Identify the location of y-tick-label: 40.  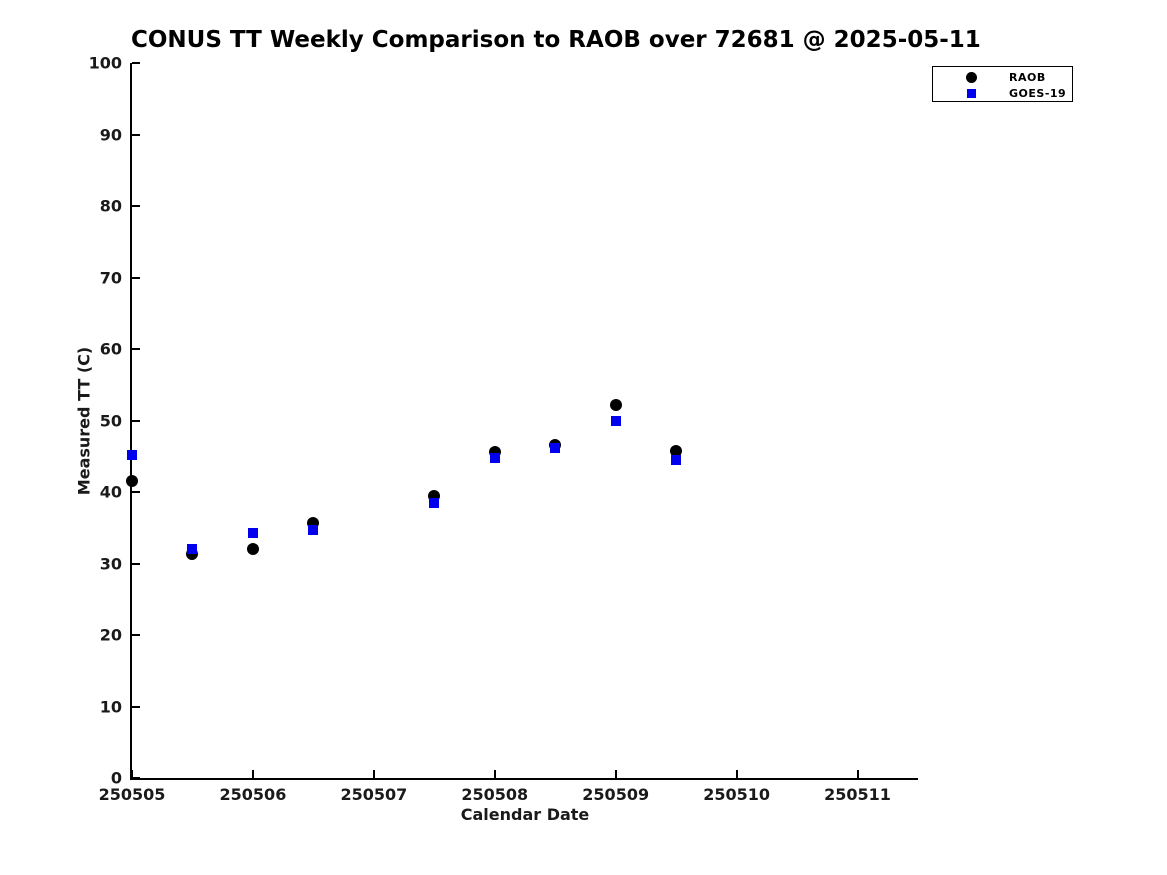
(110, 492).